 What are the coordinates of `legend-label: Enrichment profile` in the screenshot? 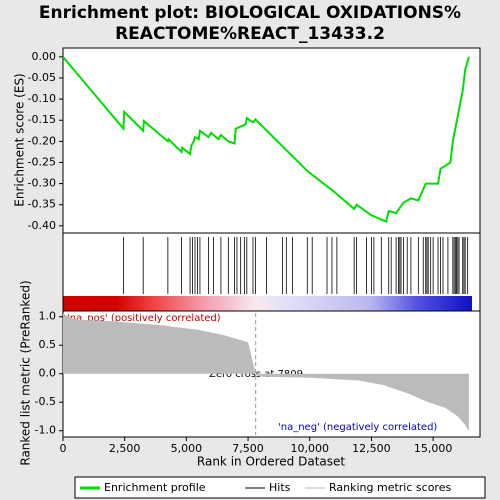 It's located at (155, 487).